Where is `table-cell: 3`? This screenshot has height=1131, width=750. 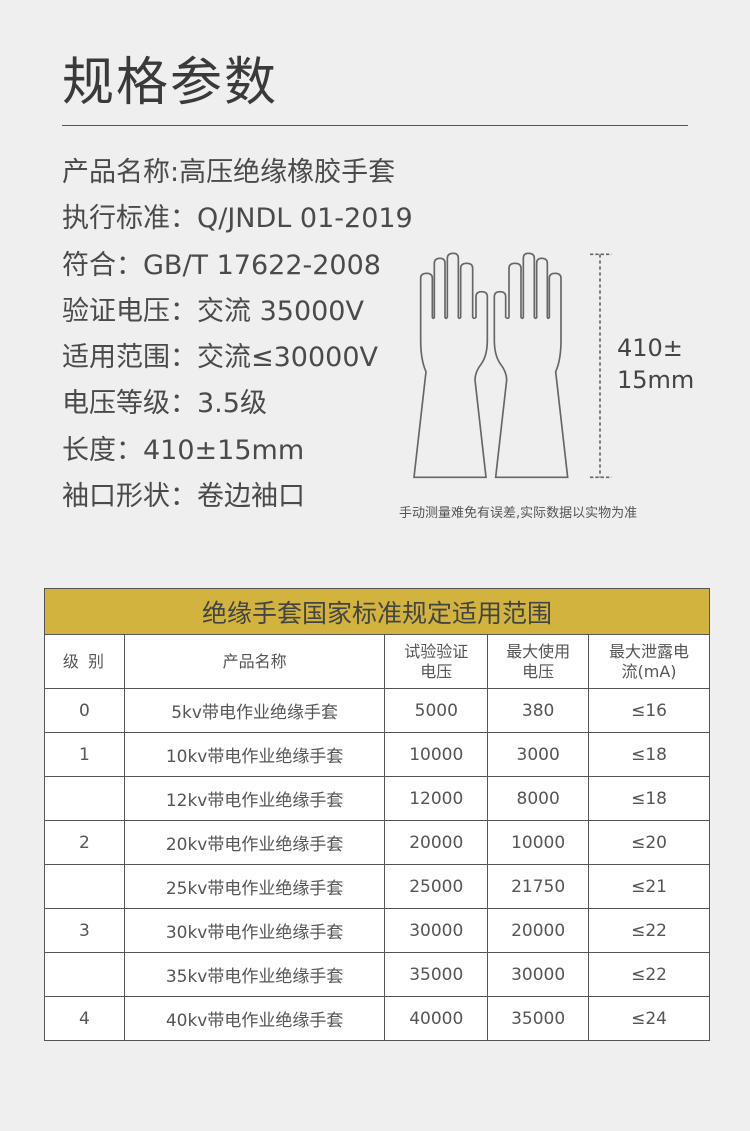
table-cell: 3 is located at coordinates (84, 930).